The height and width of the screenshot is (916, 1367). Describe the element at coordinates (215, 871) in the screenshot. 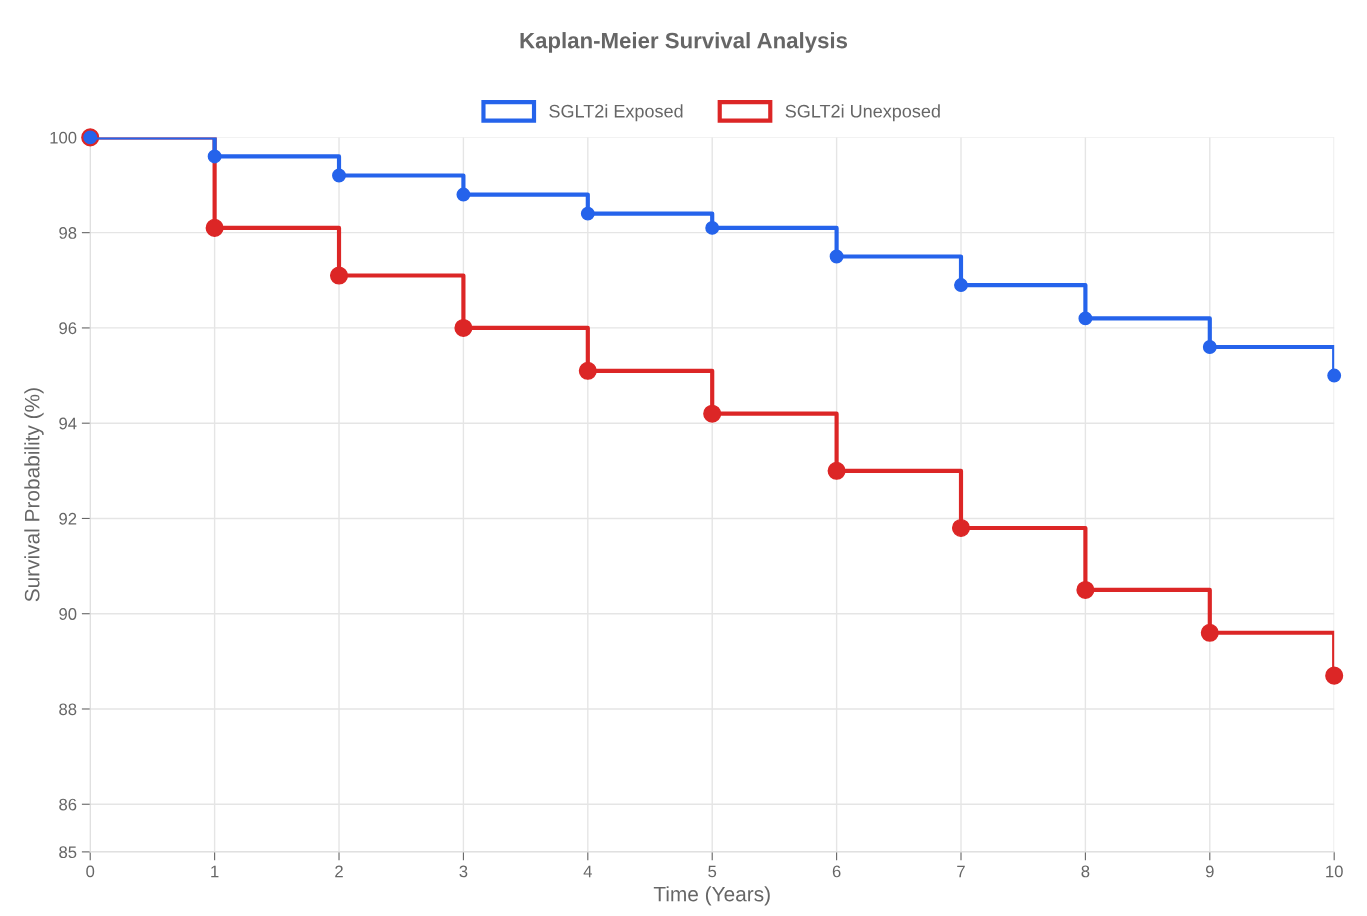

I see `x-tick-label: 1` at that location.